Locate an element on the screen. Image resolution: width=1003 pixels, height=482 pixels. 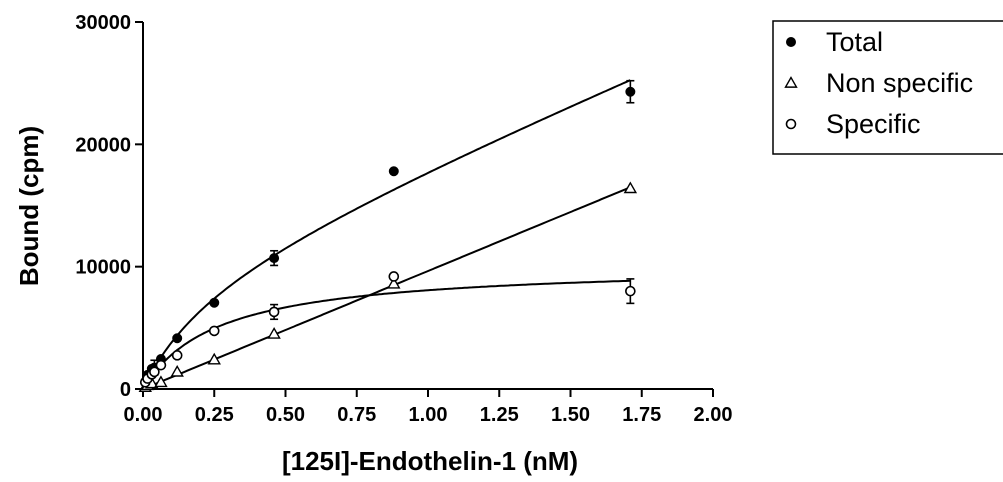
x-tick-label: 0.50 is located at coordinates (285, 415).